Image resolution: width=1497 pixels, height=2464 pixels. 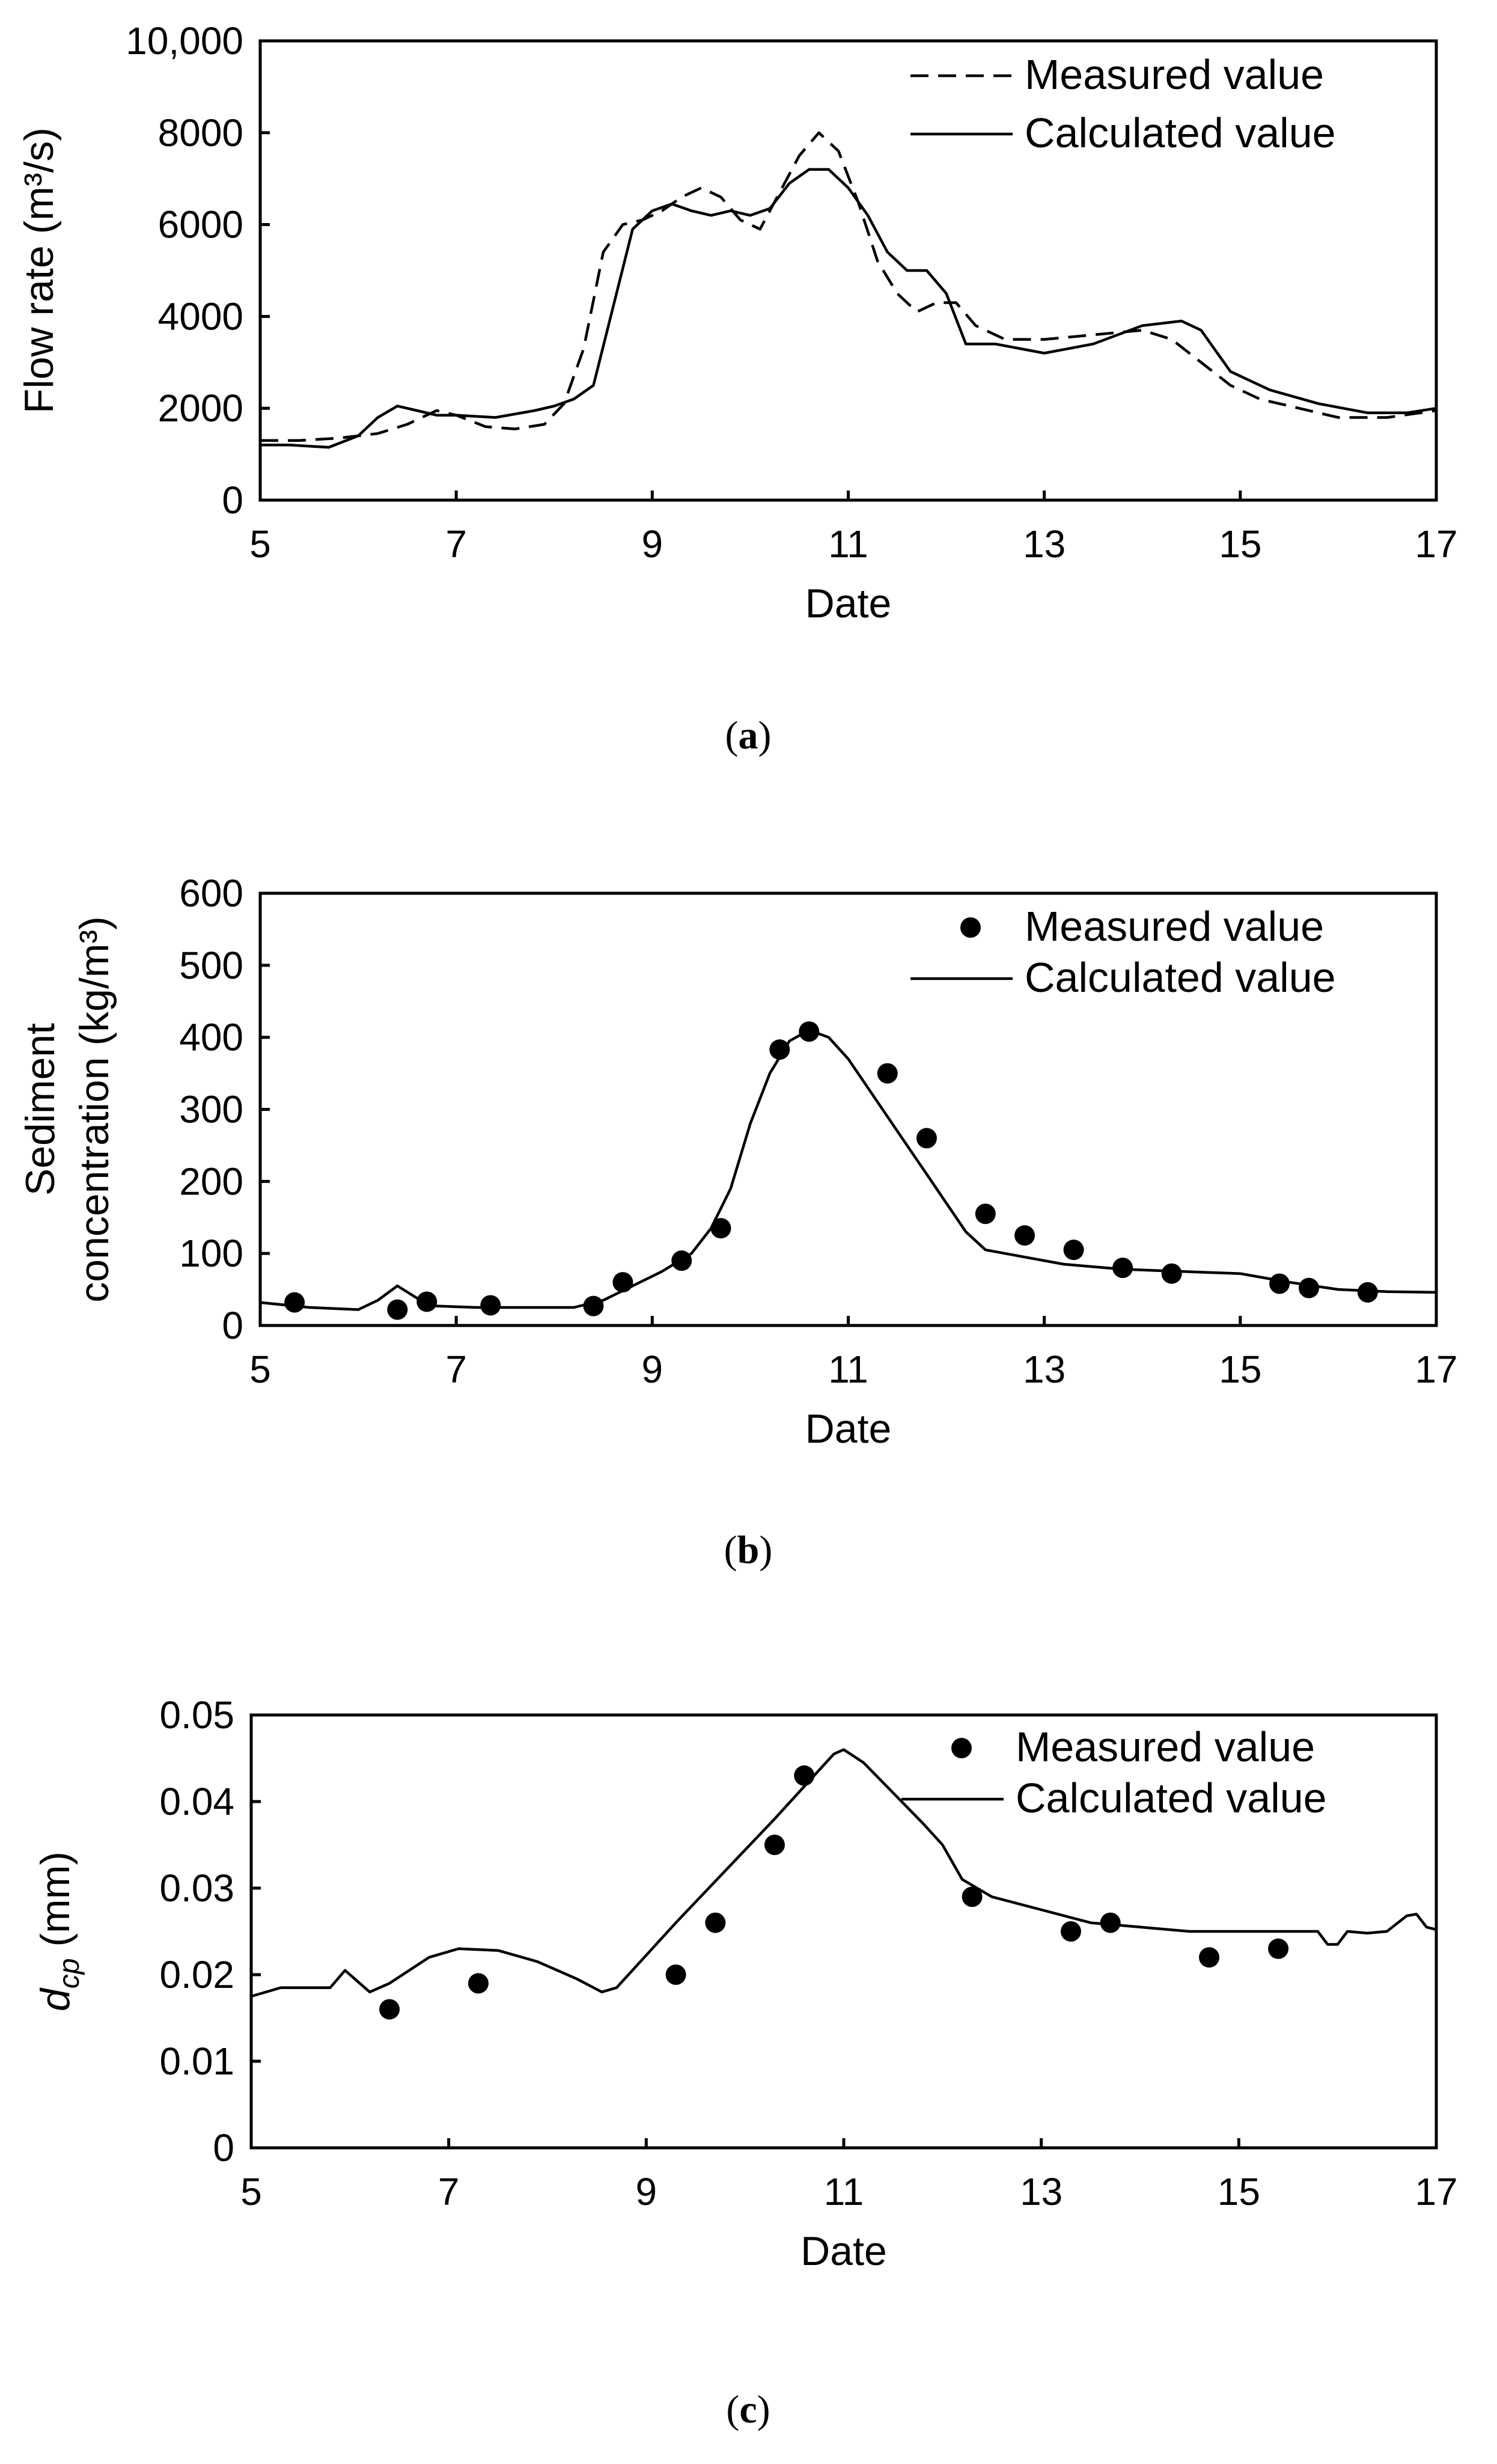 I want to click on y-tick-label: 400, so click(x=211, y=1037).